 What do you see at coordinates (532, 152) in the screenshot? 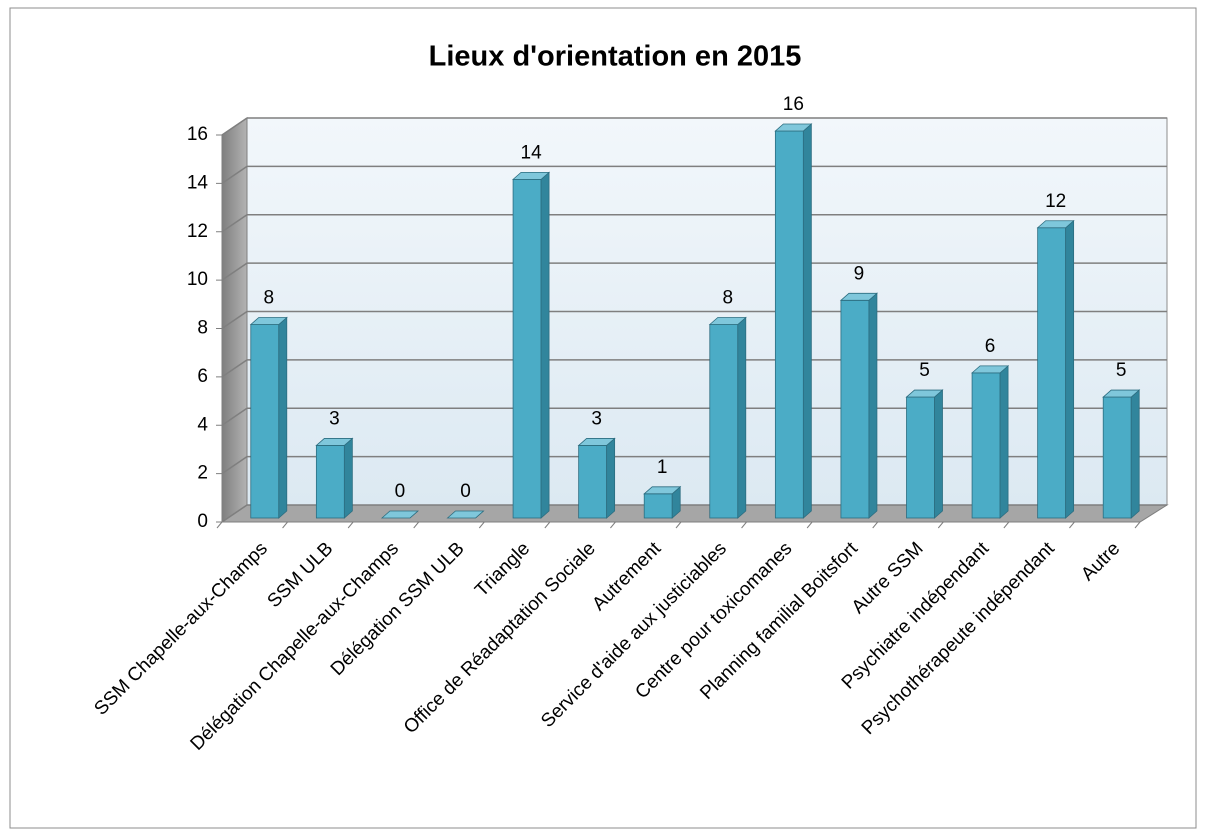
I see `data-label: 14` at bounding box center [532, 152].